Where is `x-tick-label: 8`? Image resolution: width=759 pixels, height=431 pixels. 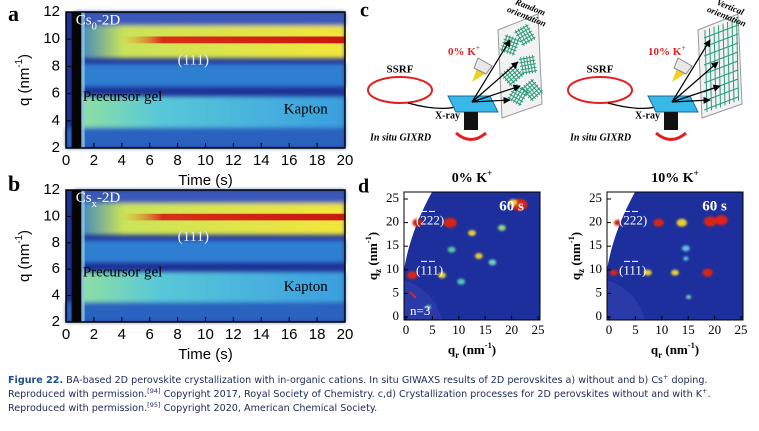 x-tick-label: 8 is located at coordinates (177, 334).